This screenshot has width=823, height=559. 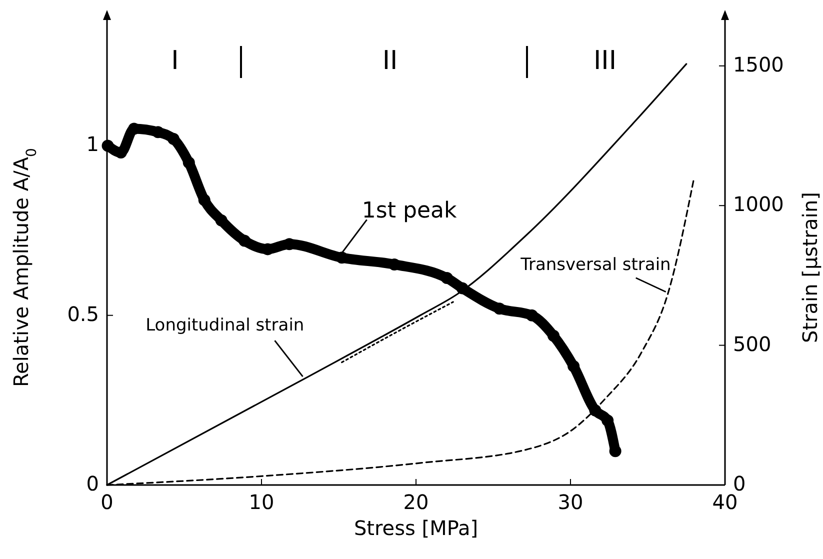 What do you see at coordinates (758, 204) in the screenshot?
I see `y2-tick-label: 1000` at bounding box center [758, 204].